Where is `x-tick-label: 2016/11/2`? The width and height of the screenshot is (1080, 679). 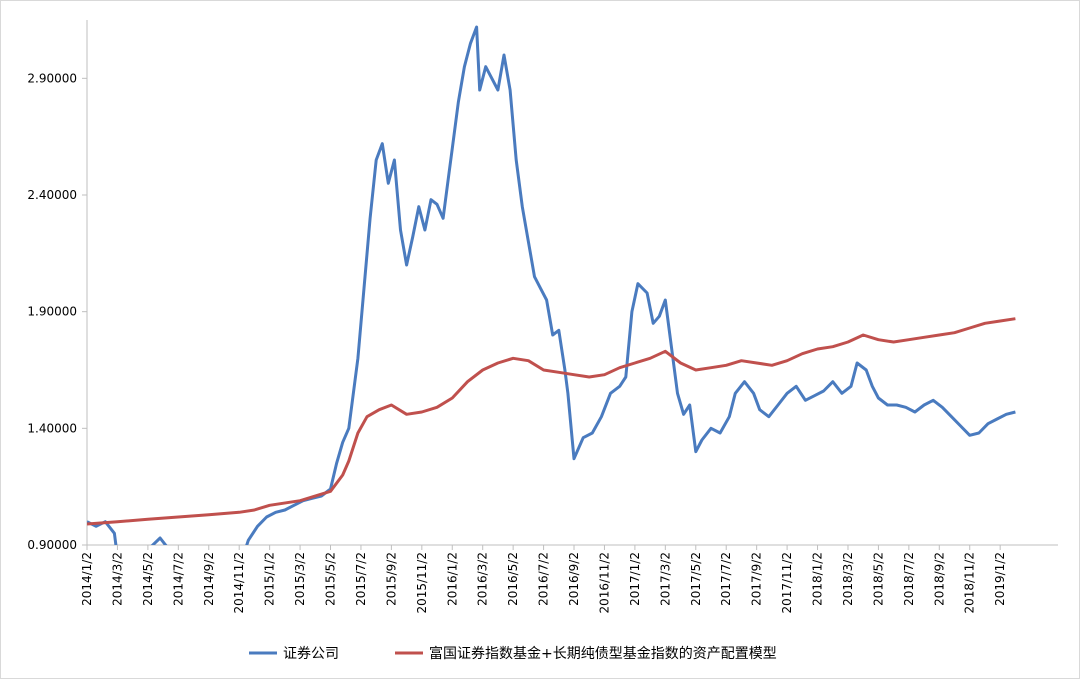
x-tick-label: 2016/11/2 is located at coordinates (604, 583).